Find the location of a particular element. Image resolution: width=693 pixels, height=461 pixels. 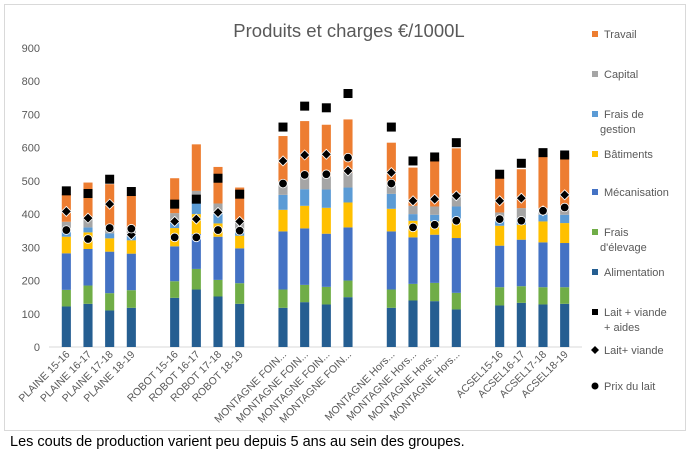

legend-swatch-lait-viande-aides is located at coordinates (595, 312).